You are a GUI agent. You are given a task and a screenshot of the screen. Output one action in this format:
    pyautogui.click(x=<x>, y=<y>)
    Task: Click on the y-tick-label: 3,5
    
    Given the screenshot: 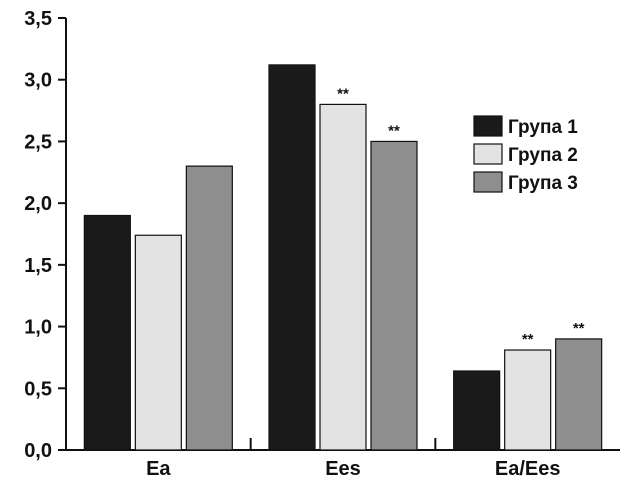 What is the action you would take?
    pyautogui.click(x=38, y=19)
    